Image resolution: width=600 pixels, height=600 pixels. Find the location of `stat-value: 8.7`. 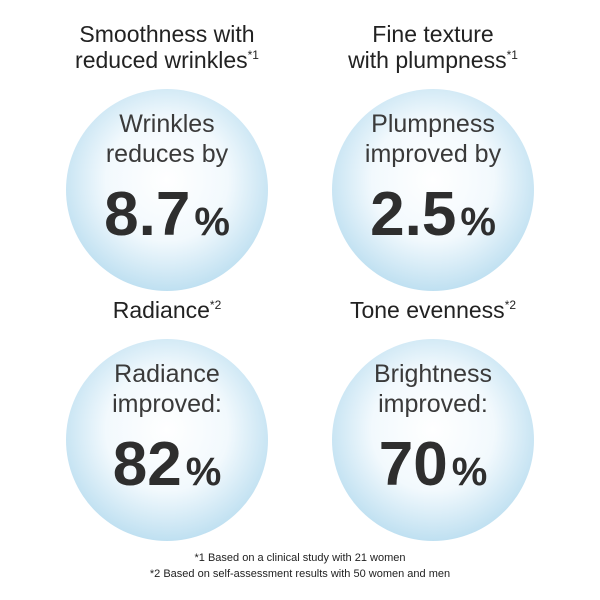

stat-value: 8.7 is located at coordinates (147, 214).